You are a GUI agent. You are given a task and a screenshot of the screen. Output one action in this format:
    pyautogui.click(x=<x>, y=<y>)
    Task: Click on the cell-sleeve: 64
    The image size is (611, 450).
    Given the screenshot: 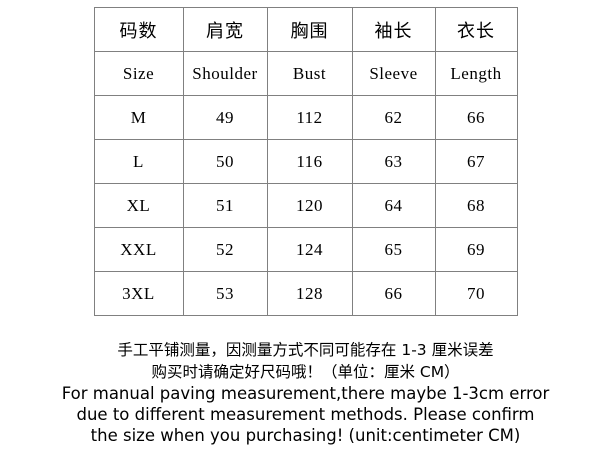 What is the action you would take?
    pyautogui.click(x=393, y=205)
    